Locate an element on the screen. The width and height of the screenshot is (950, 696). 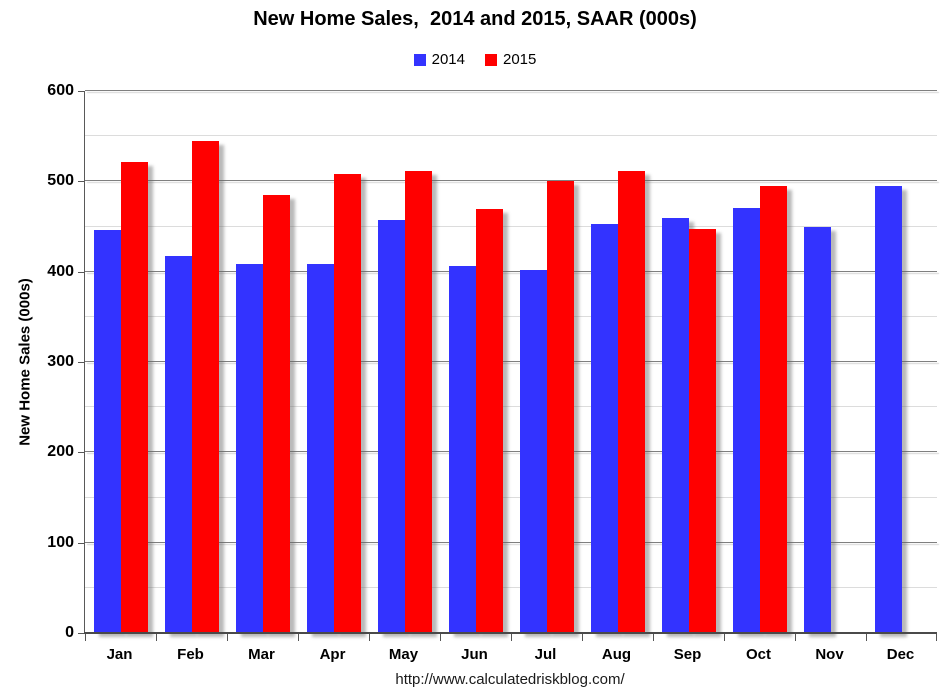
y-tick-label-500: 500 is located at coordinates (60, 181).